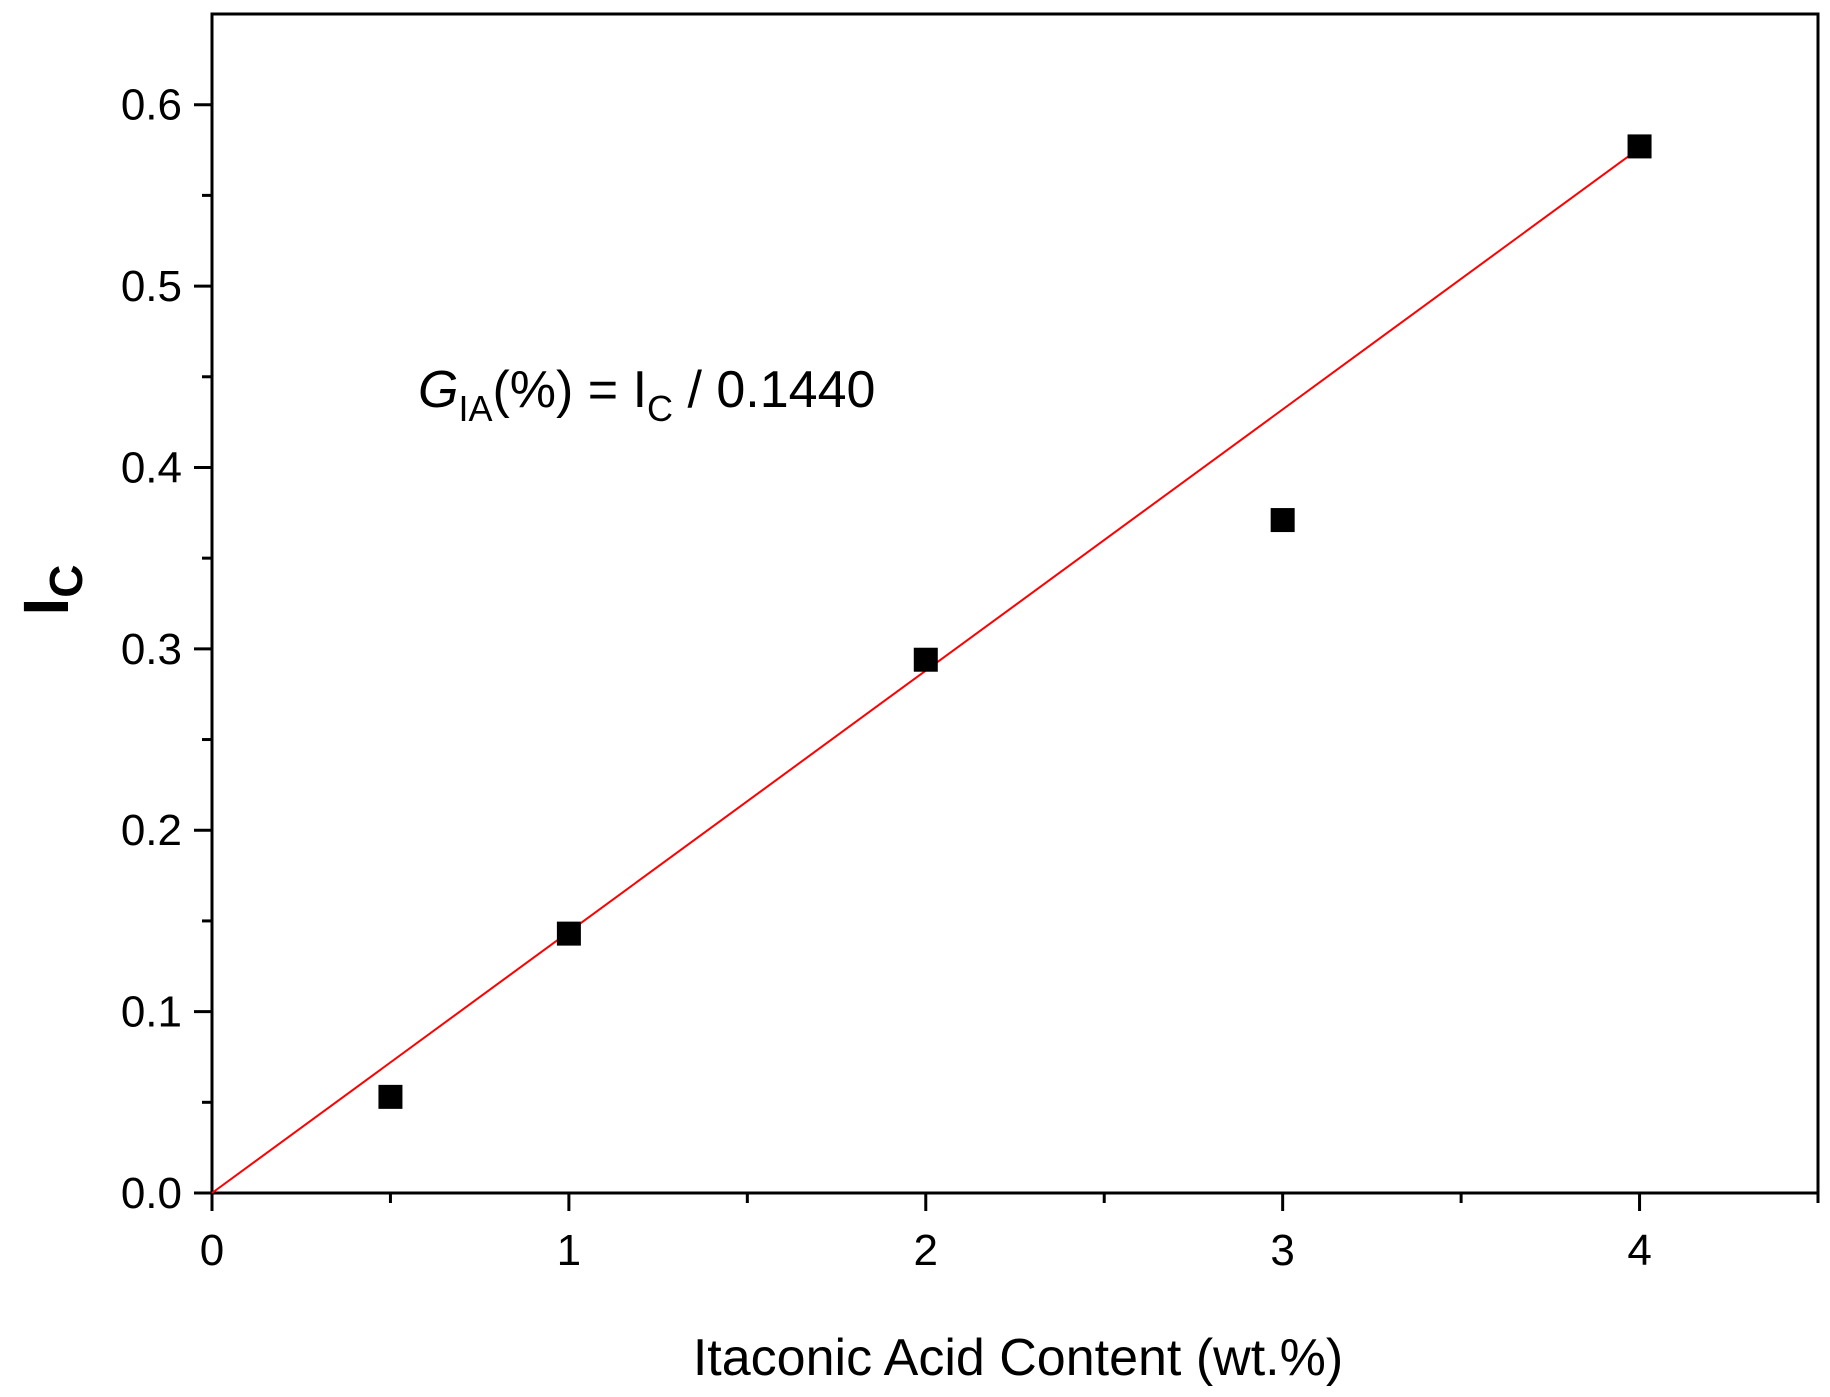 This screenshot has width=1830, height=1397. Describe the element at coordinates (203, 649) in the screenshot. I see `y-axis-ticks` at that location.